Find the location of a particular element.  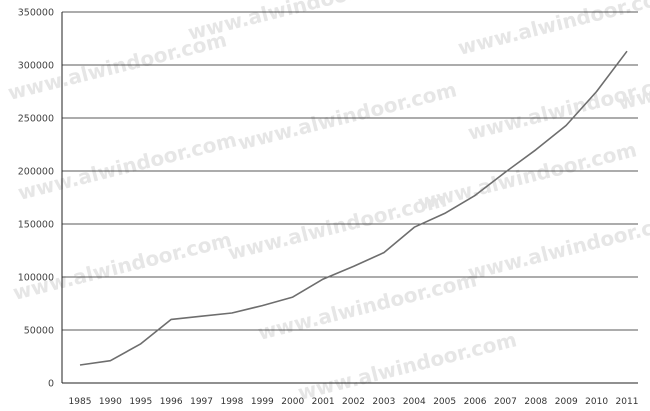

x-tick-label: 1996 is located at coordinates (171, 402).